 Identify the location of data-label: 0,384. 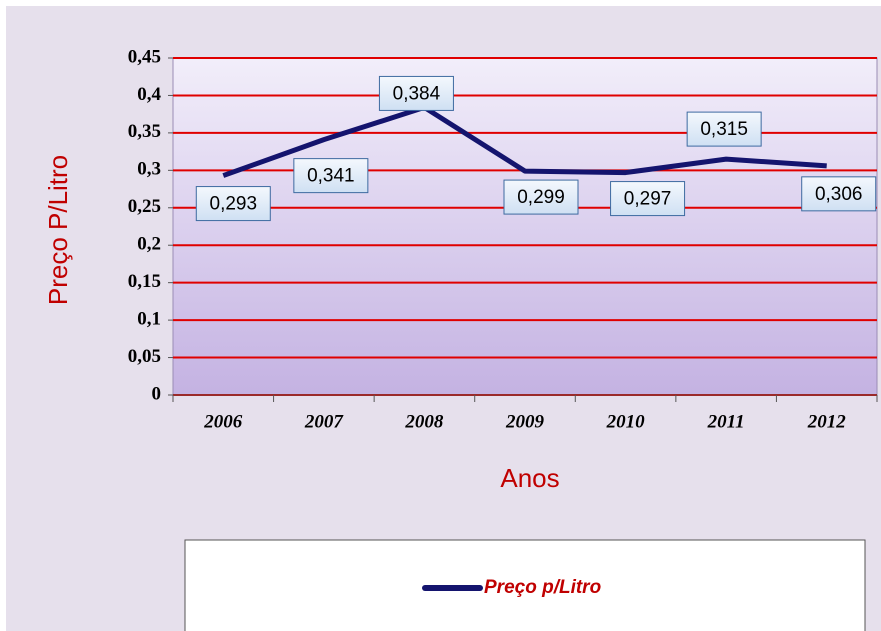
(417, 93).